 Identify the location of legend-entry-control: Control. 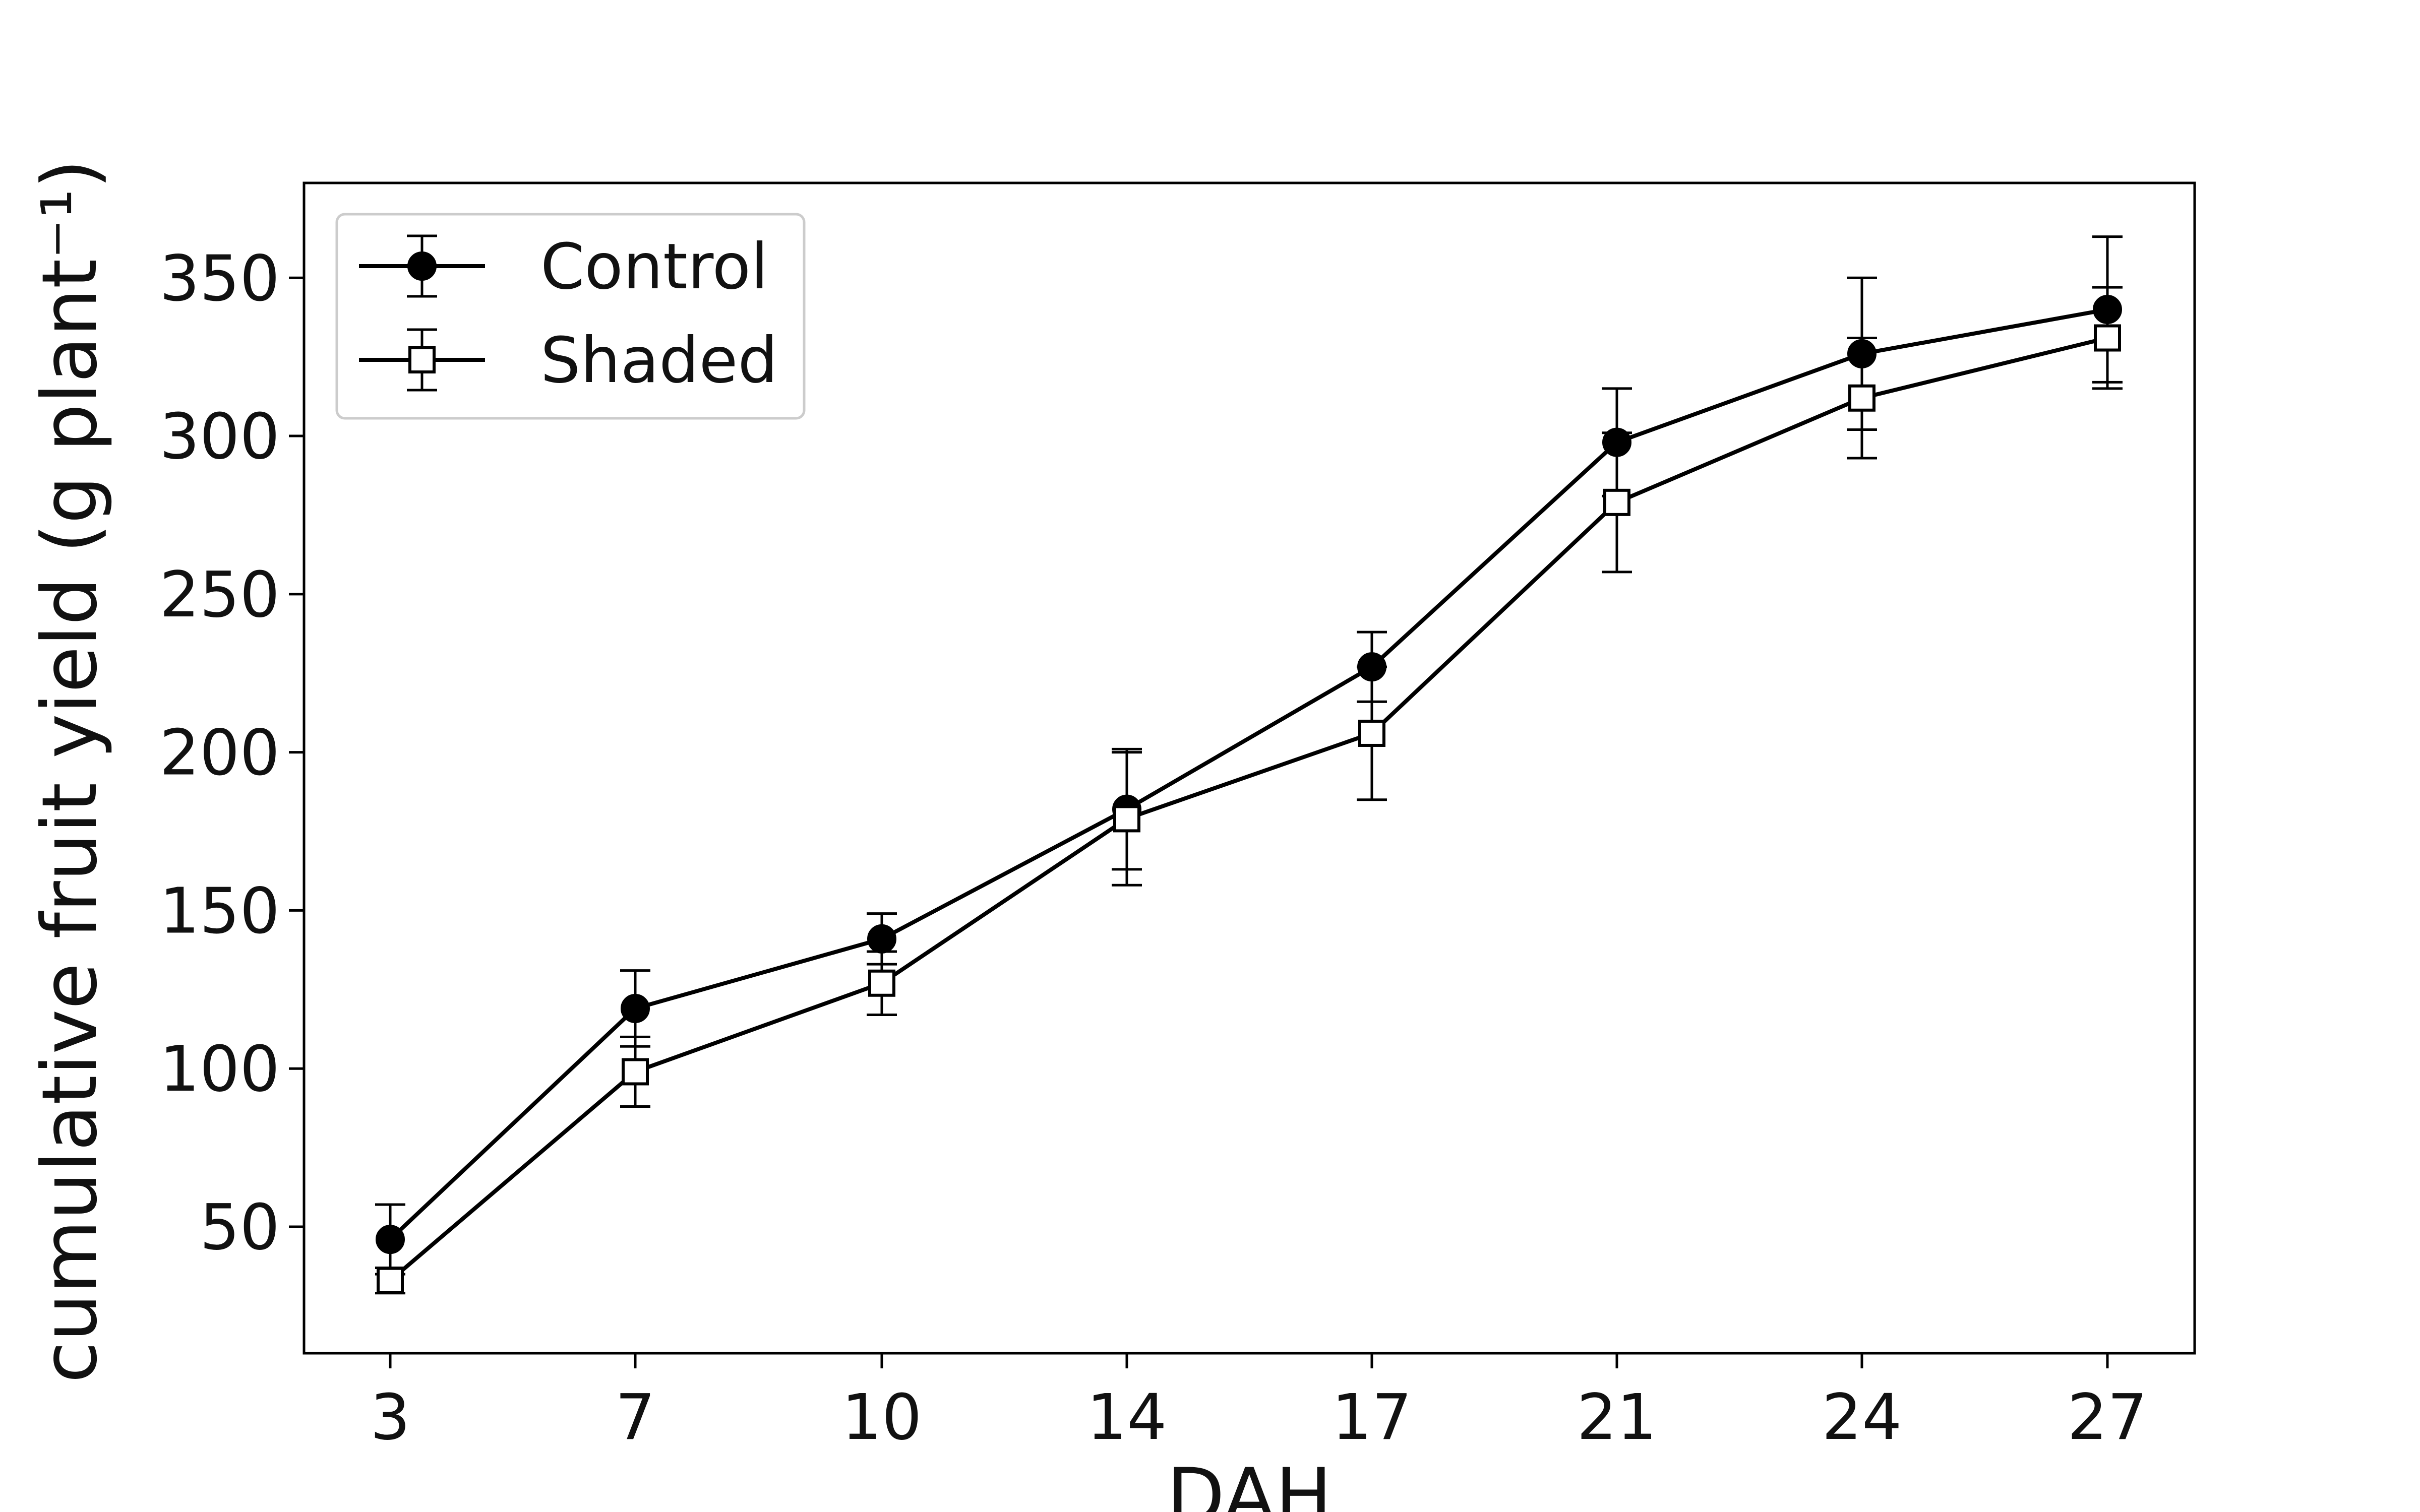
(563, 266).